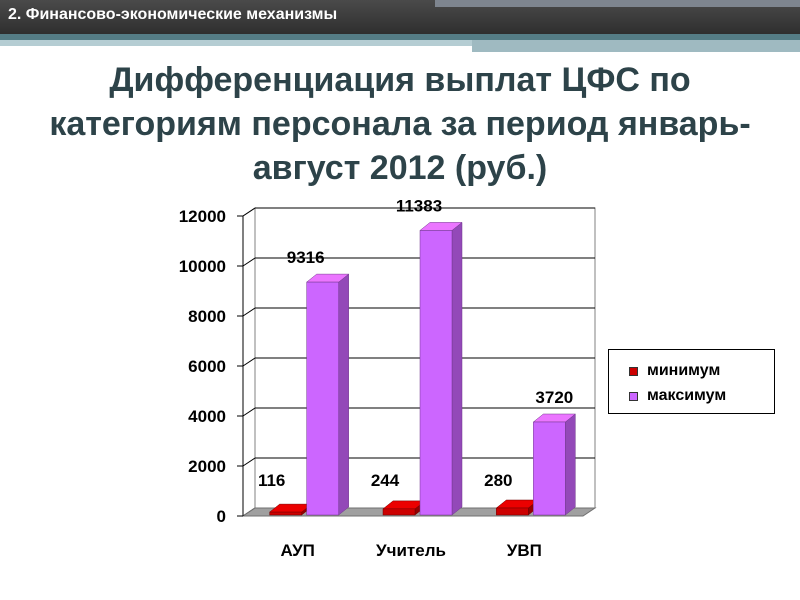 The image size is (800, 600). Describe the element at coordinates (636, 46) in the screenshot. I see `header-stripe-light-right` at that location.